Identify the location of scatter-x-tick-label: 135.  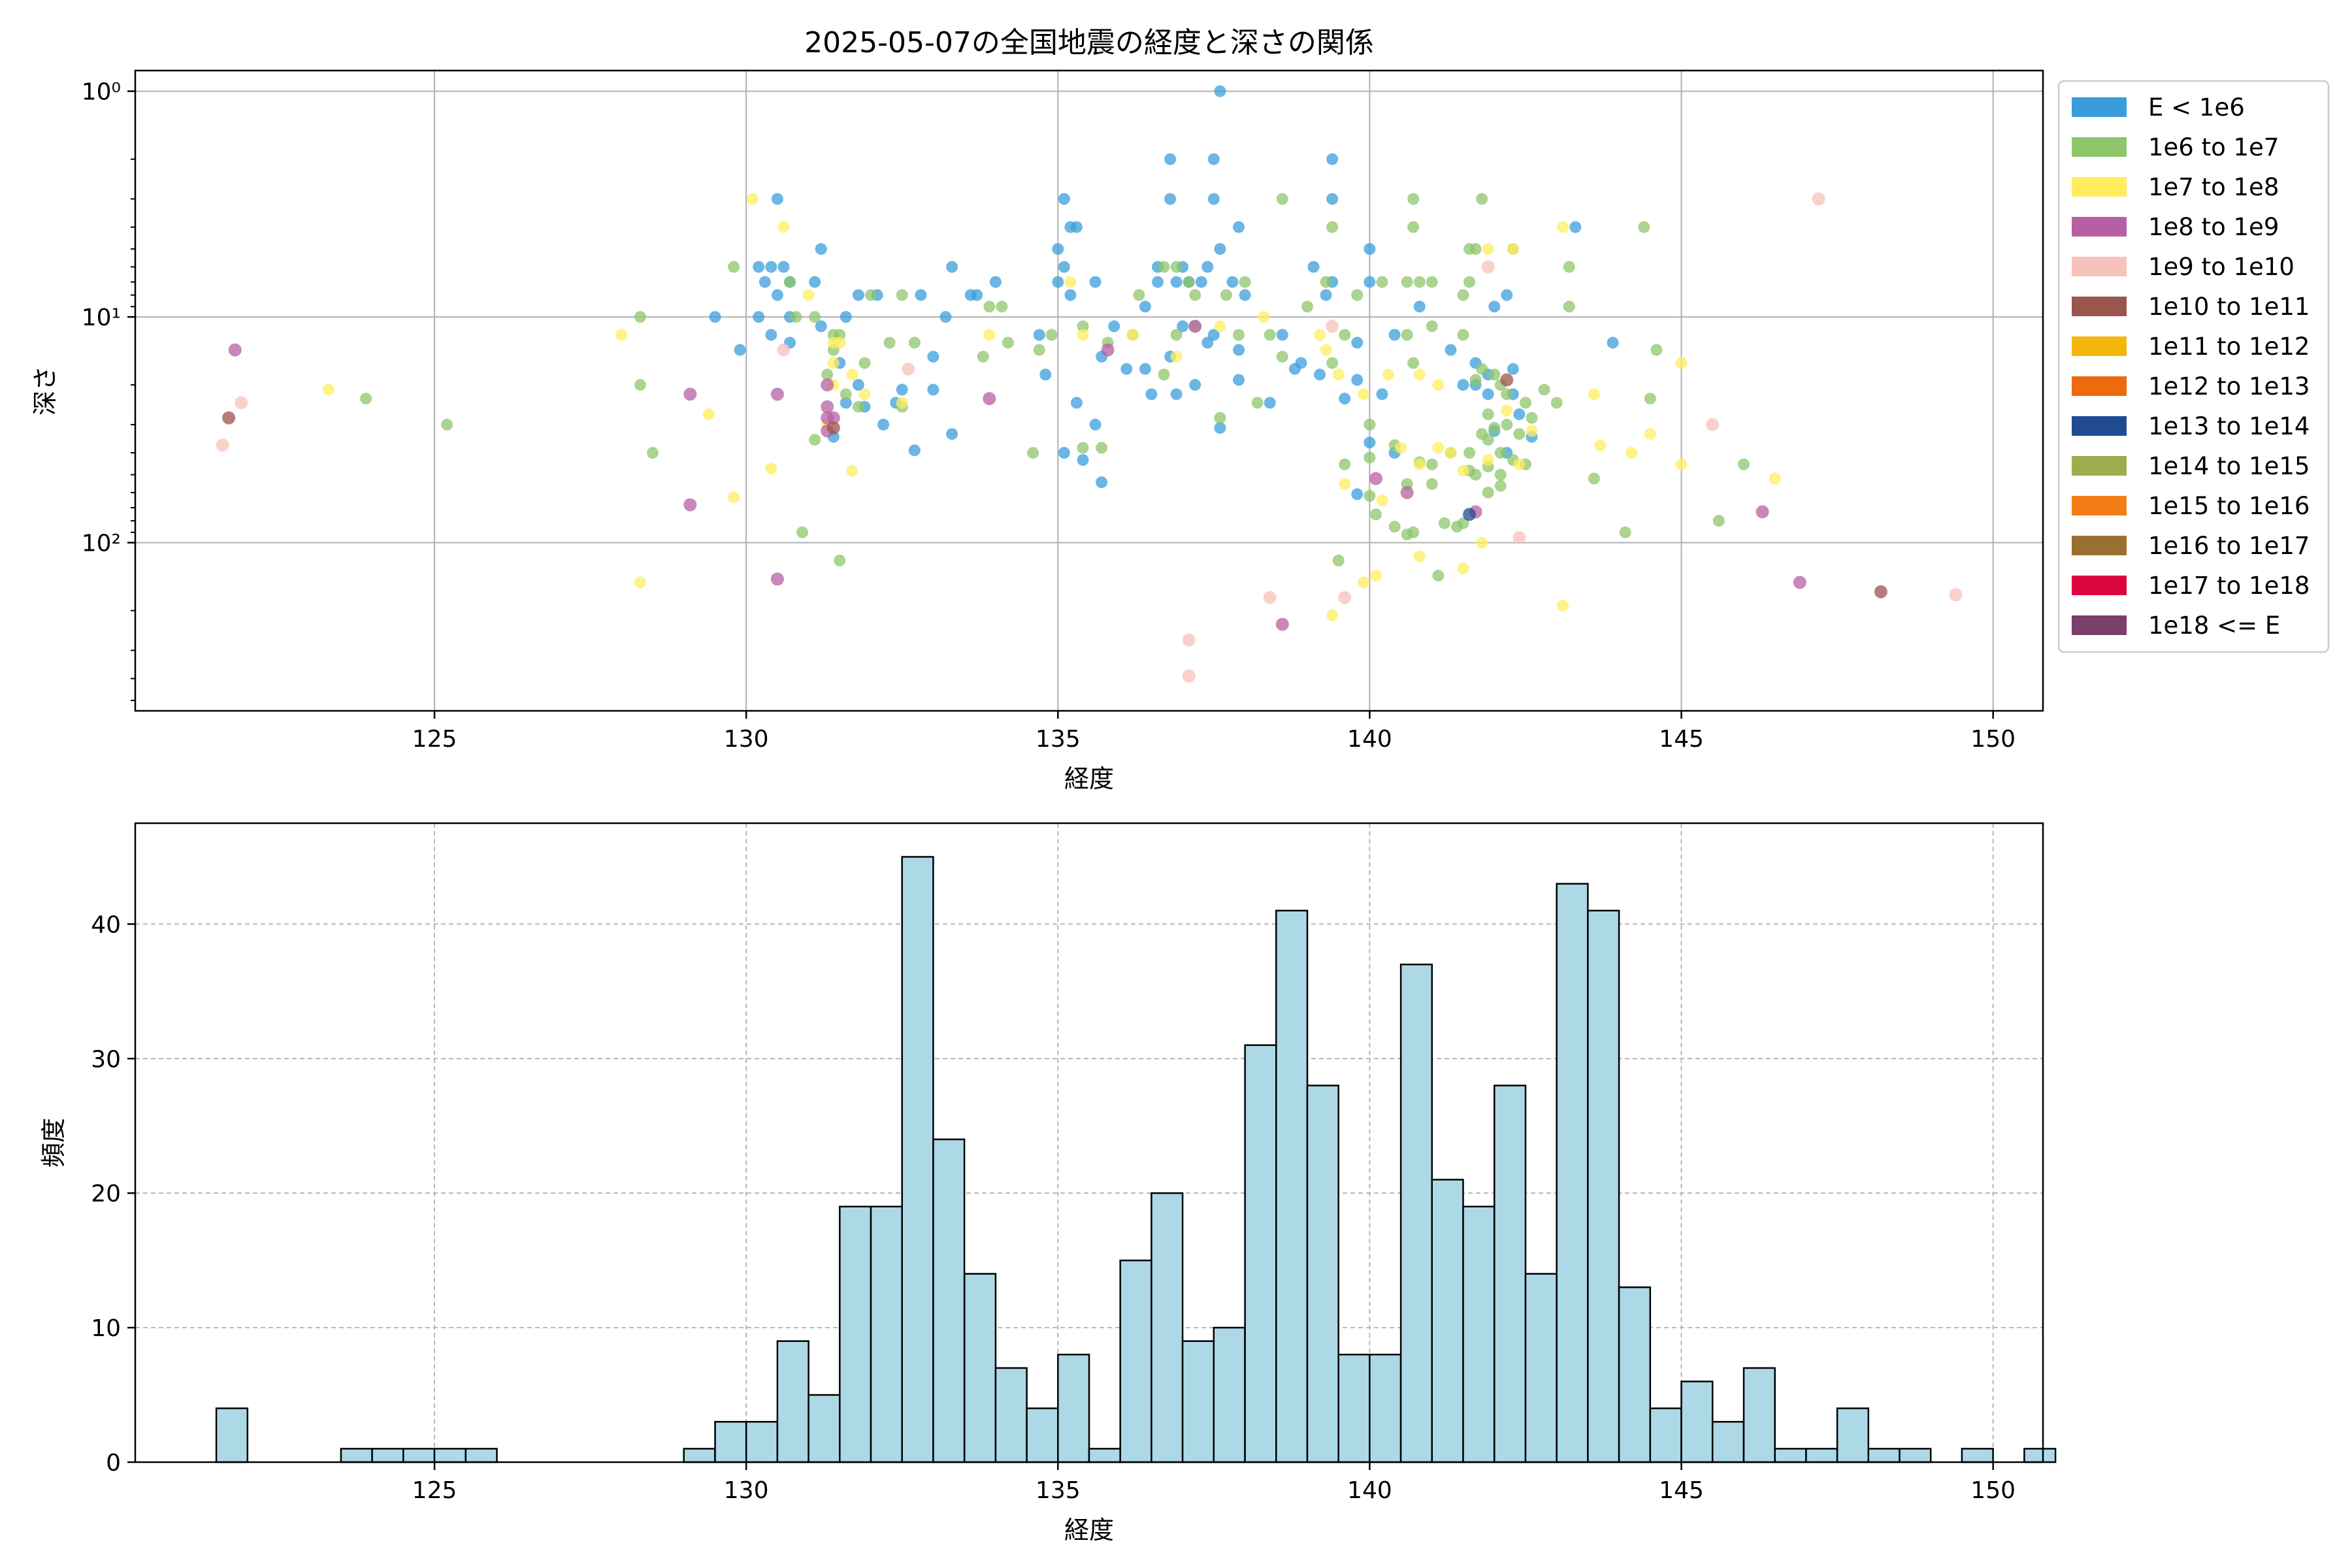
(1058, 739).